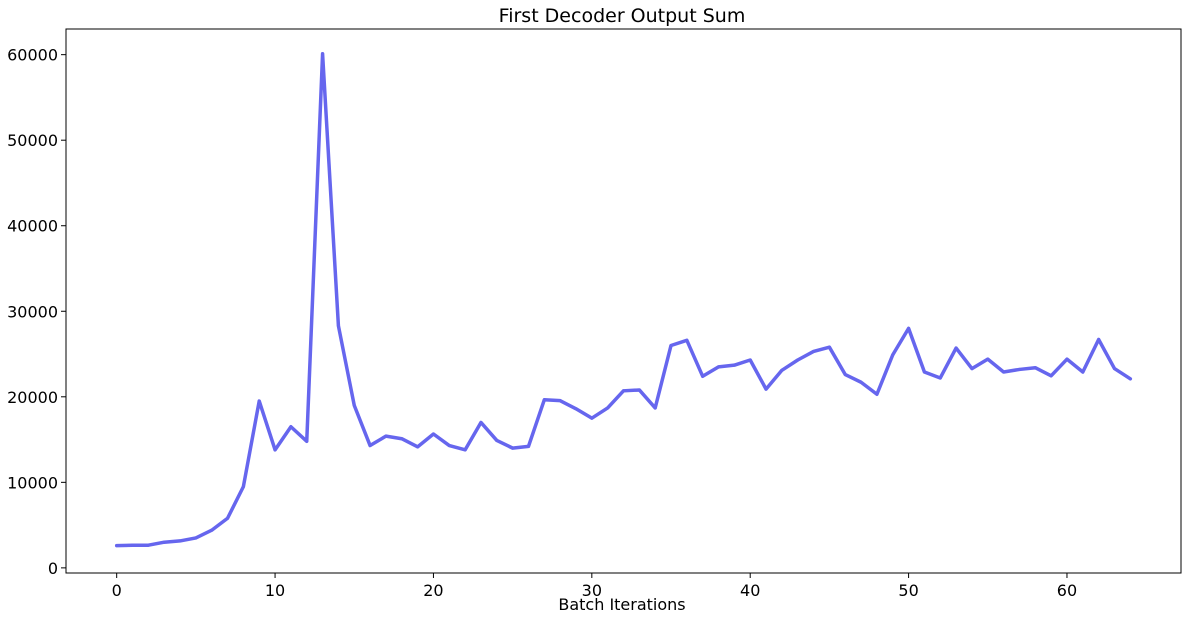 This screenshot has height=620, width=1191. What do you see at coordinates (622, 16) in the screenshot?
I see `chart-title: First Decoder Output Sum` at bounding box center [622, 16].